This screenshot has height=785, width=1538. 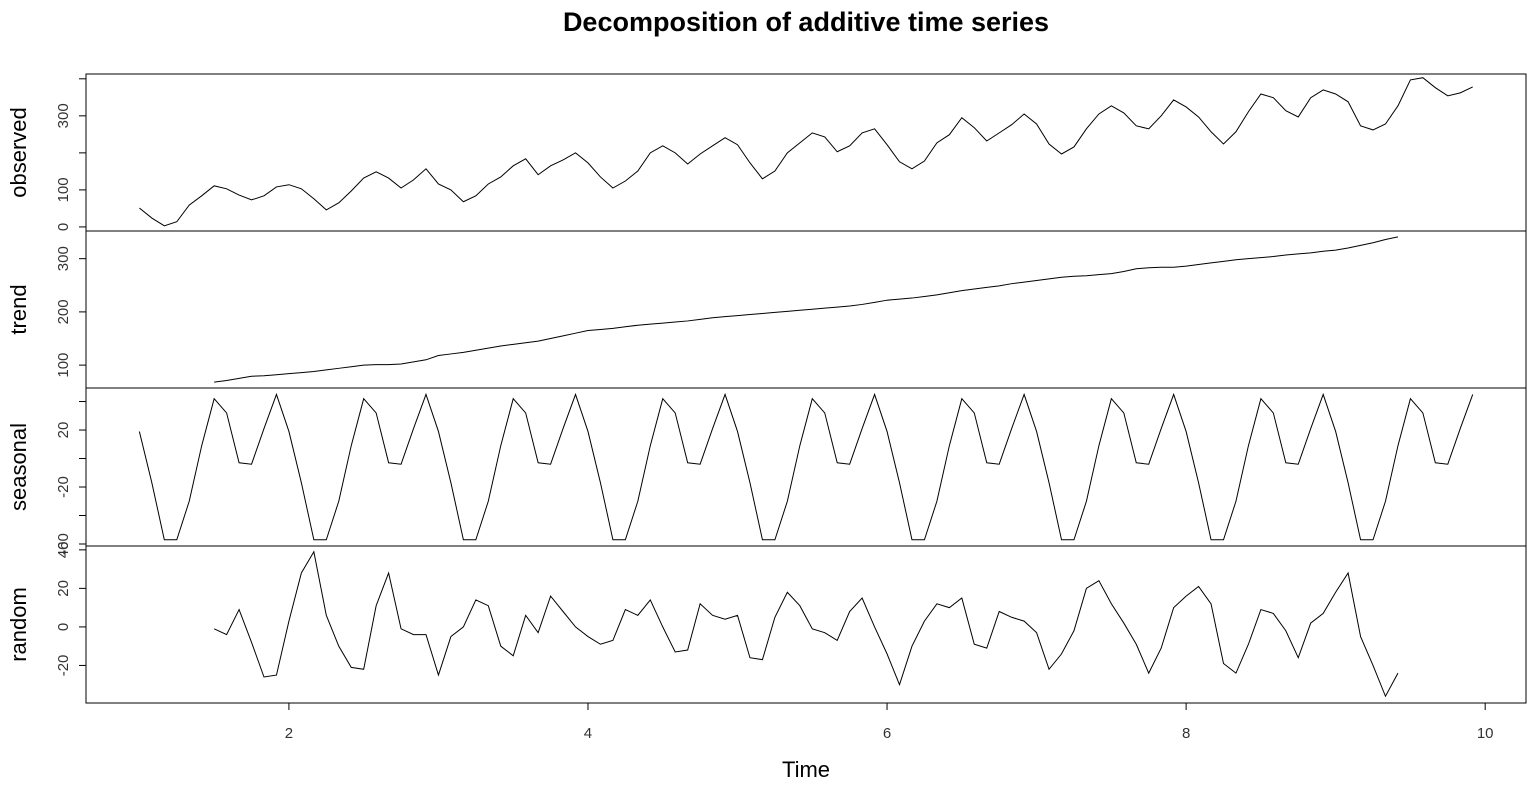 What do you see at coordinates (806, 22) in the screenshot?
I see `chart-title: Decomposition of additive time series` at bounding box center [806, 22].